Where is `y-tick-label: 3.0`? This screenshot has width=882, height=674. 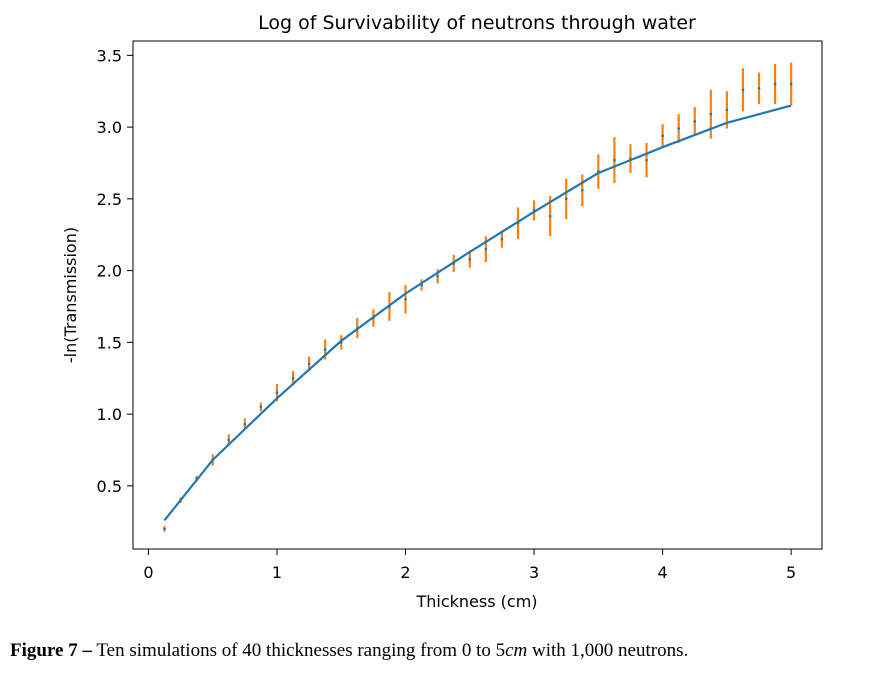
y-tick-label: 3.0 is located at coordinates (109, 127).